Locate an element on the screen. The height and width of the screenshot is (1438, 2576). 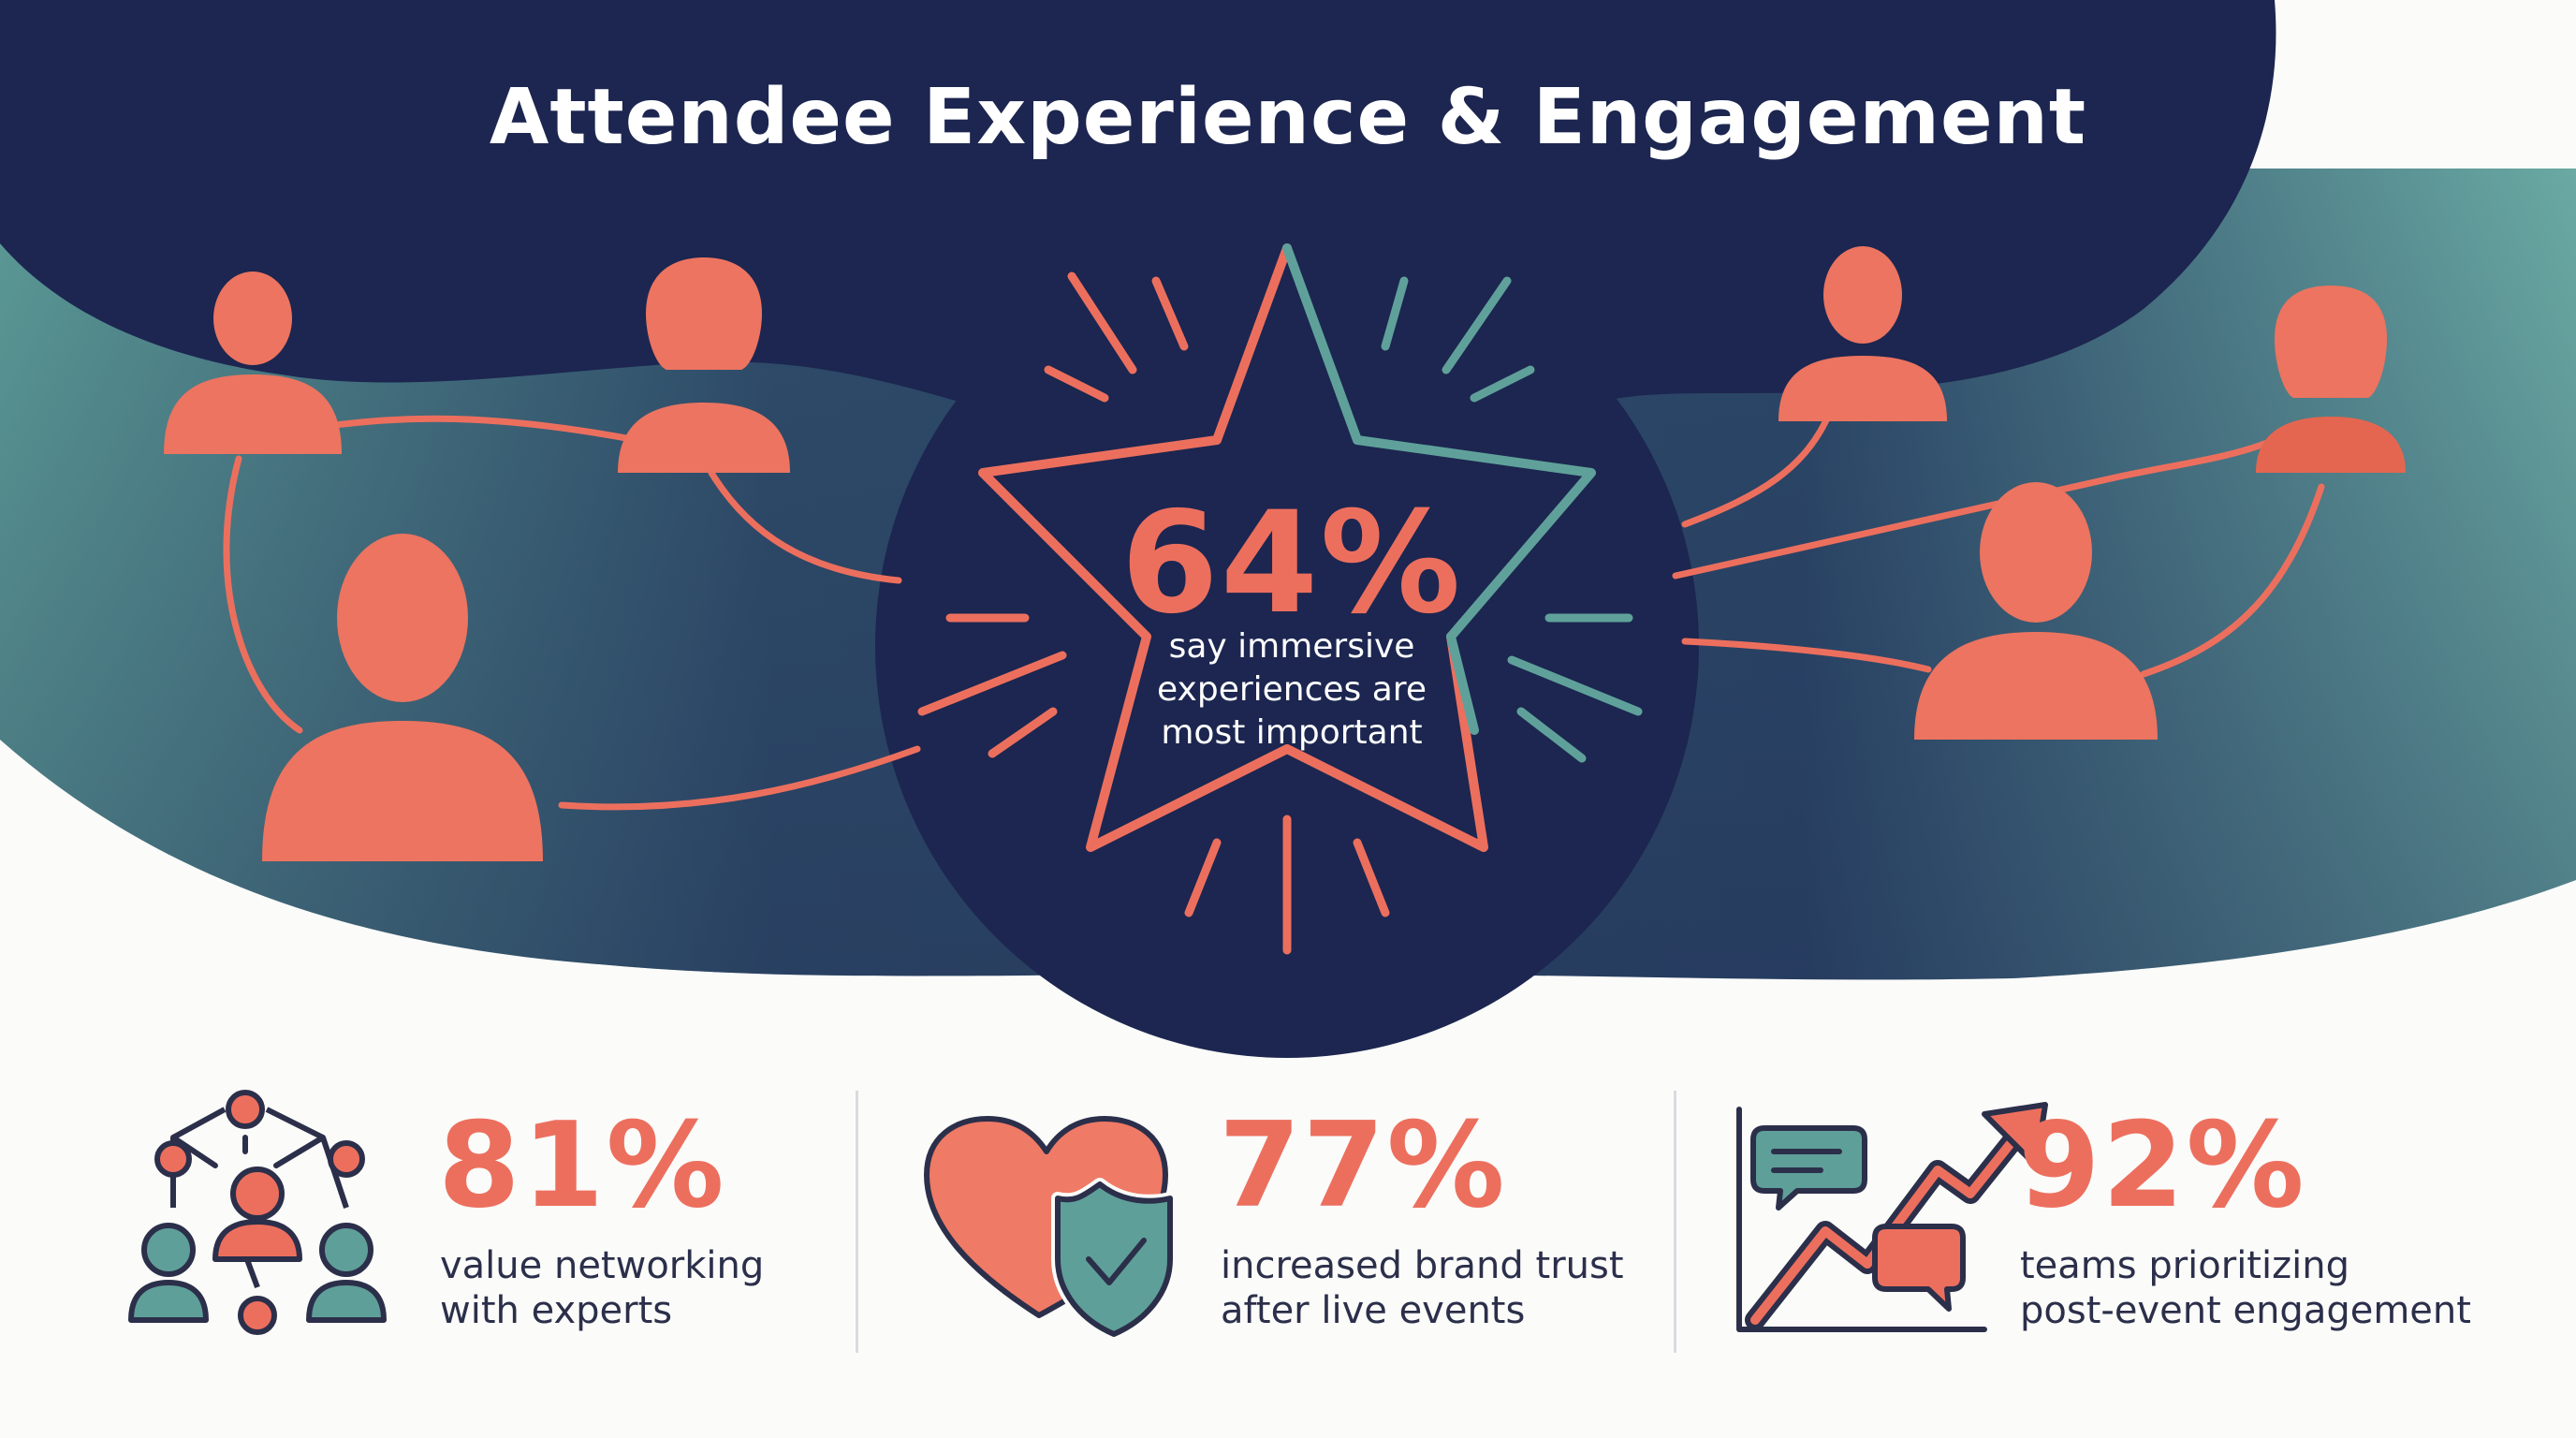
stat-label-line: value networking is located at coordinates (602, 1265).